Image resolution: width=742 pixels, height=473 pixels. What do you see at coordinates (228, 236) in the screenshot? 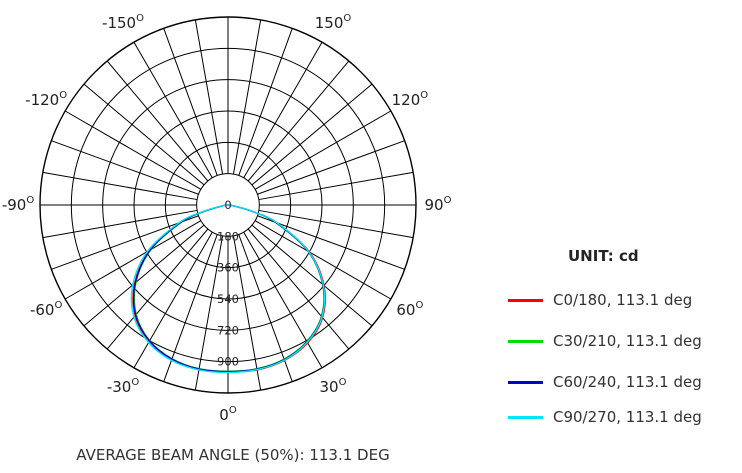
I see `radial-tick-180: 180` at bounding box center [228, 236].